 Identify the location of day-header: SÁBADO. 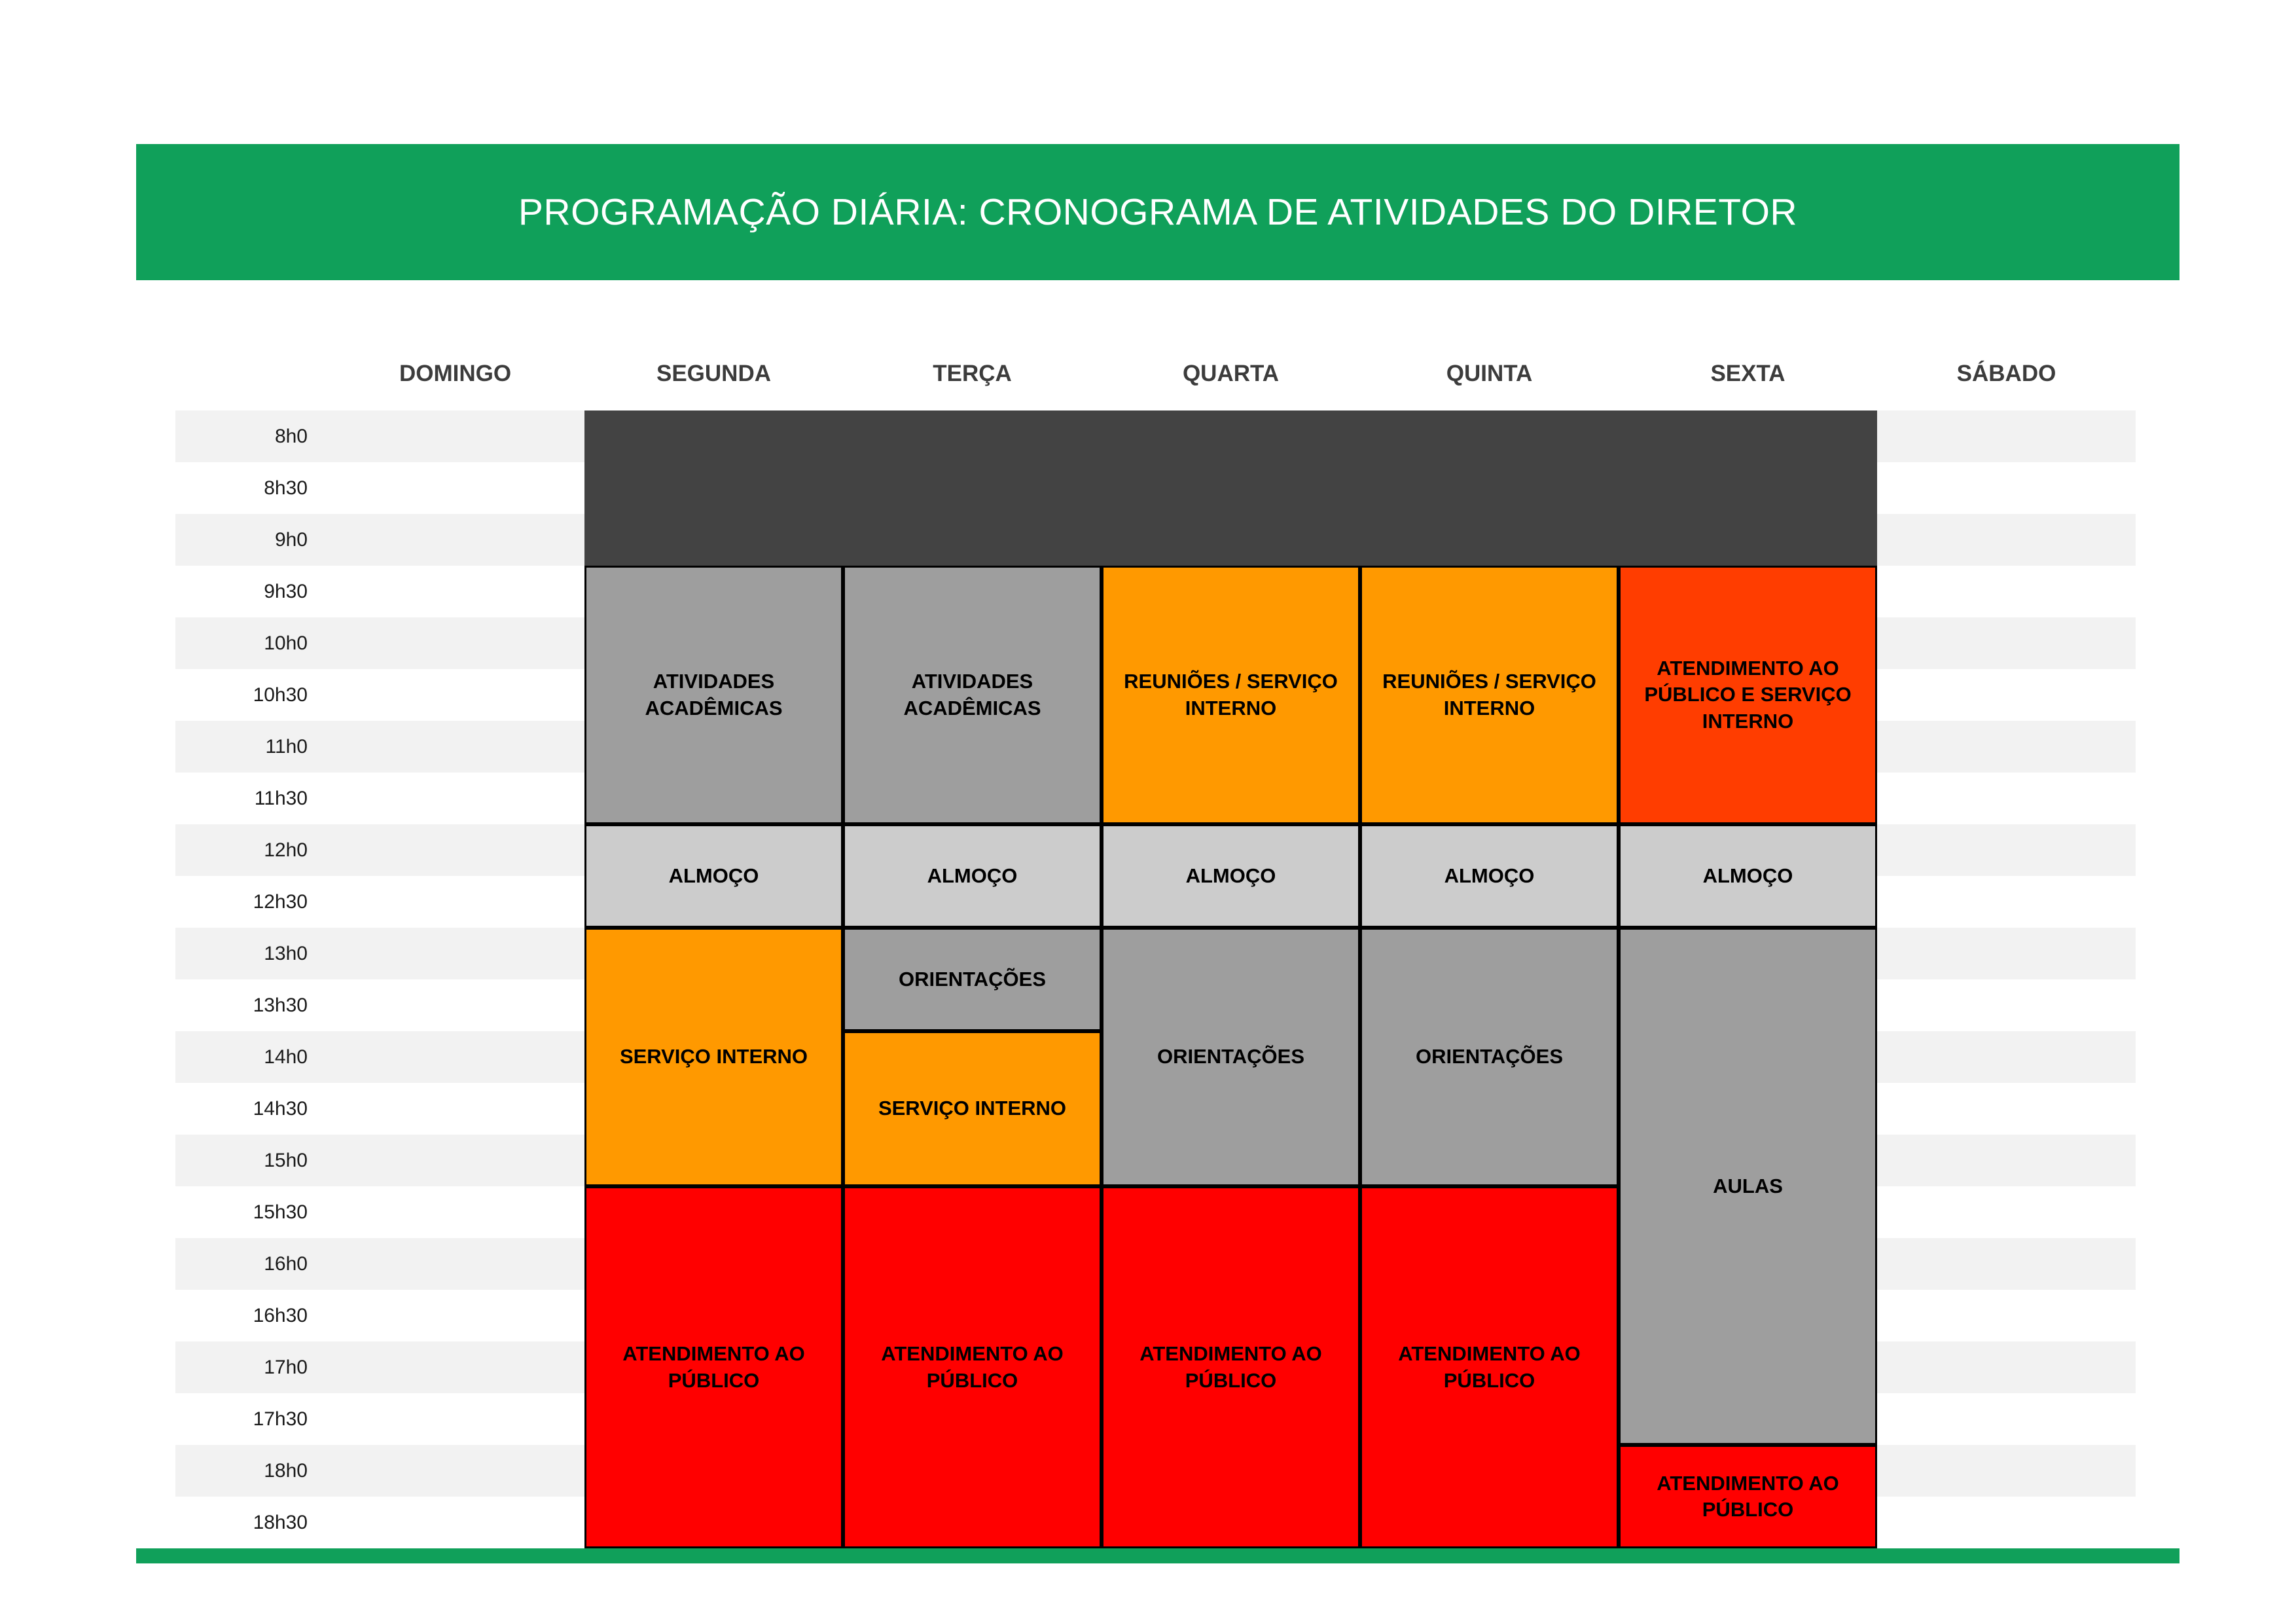
(2006, 373).